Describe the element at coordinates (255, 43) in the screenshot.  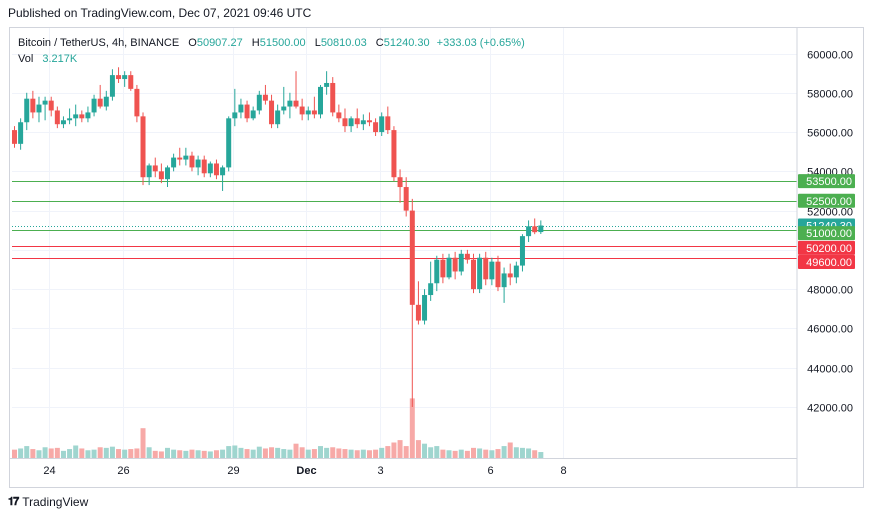
I see `legend-high-label: H` at that location.